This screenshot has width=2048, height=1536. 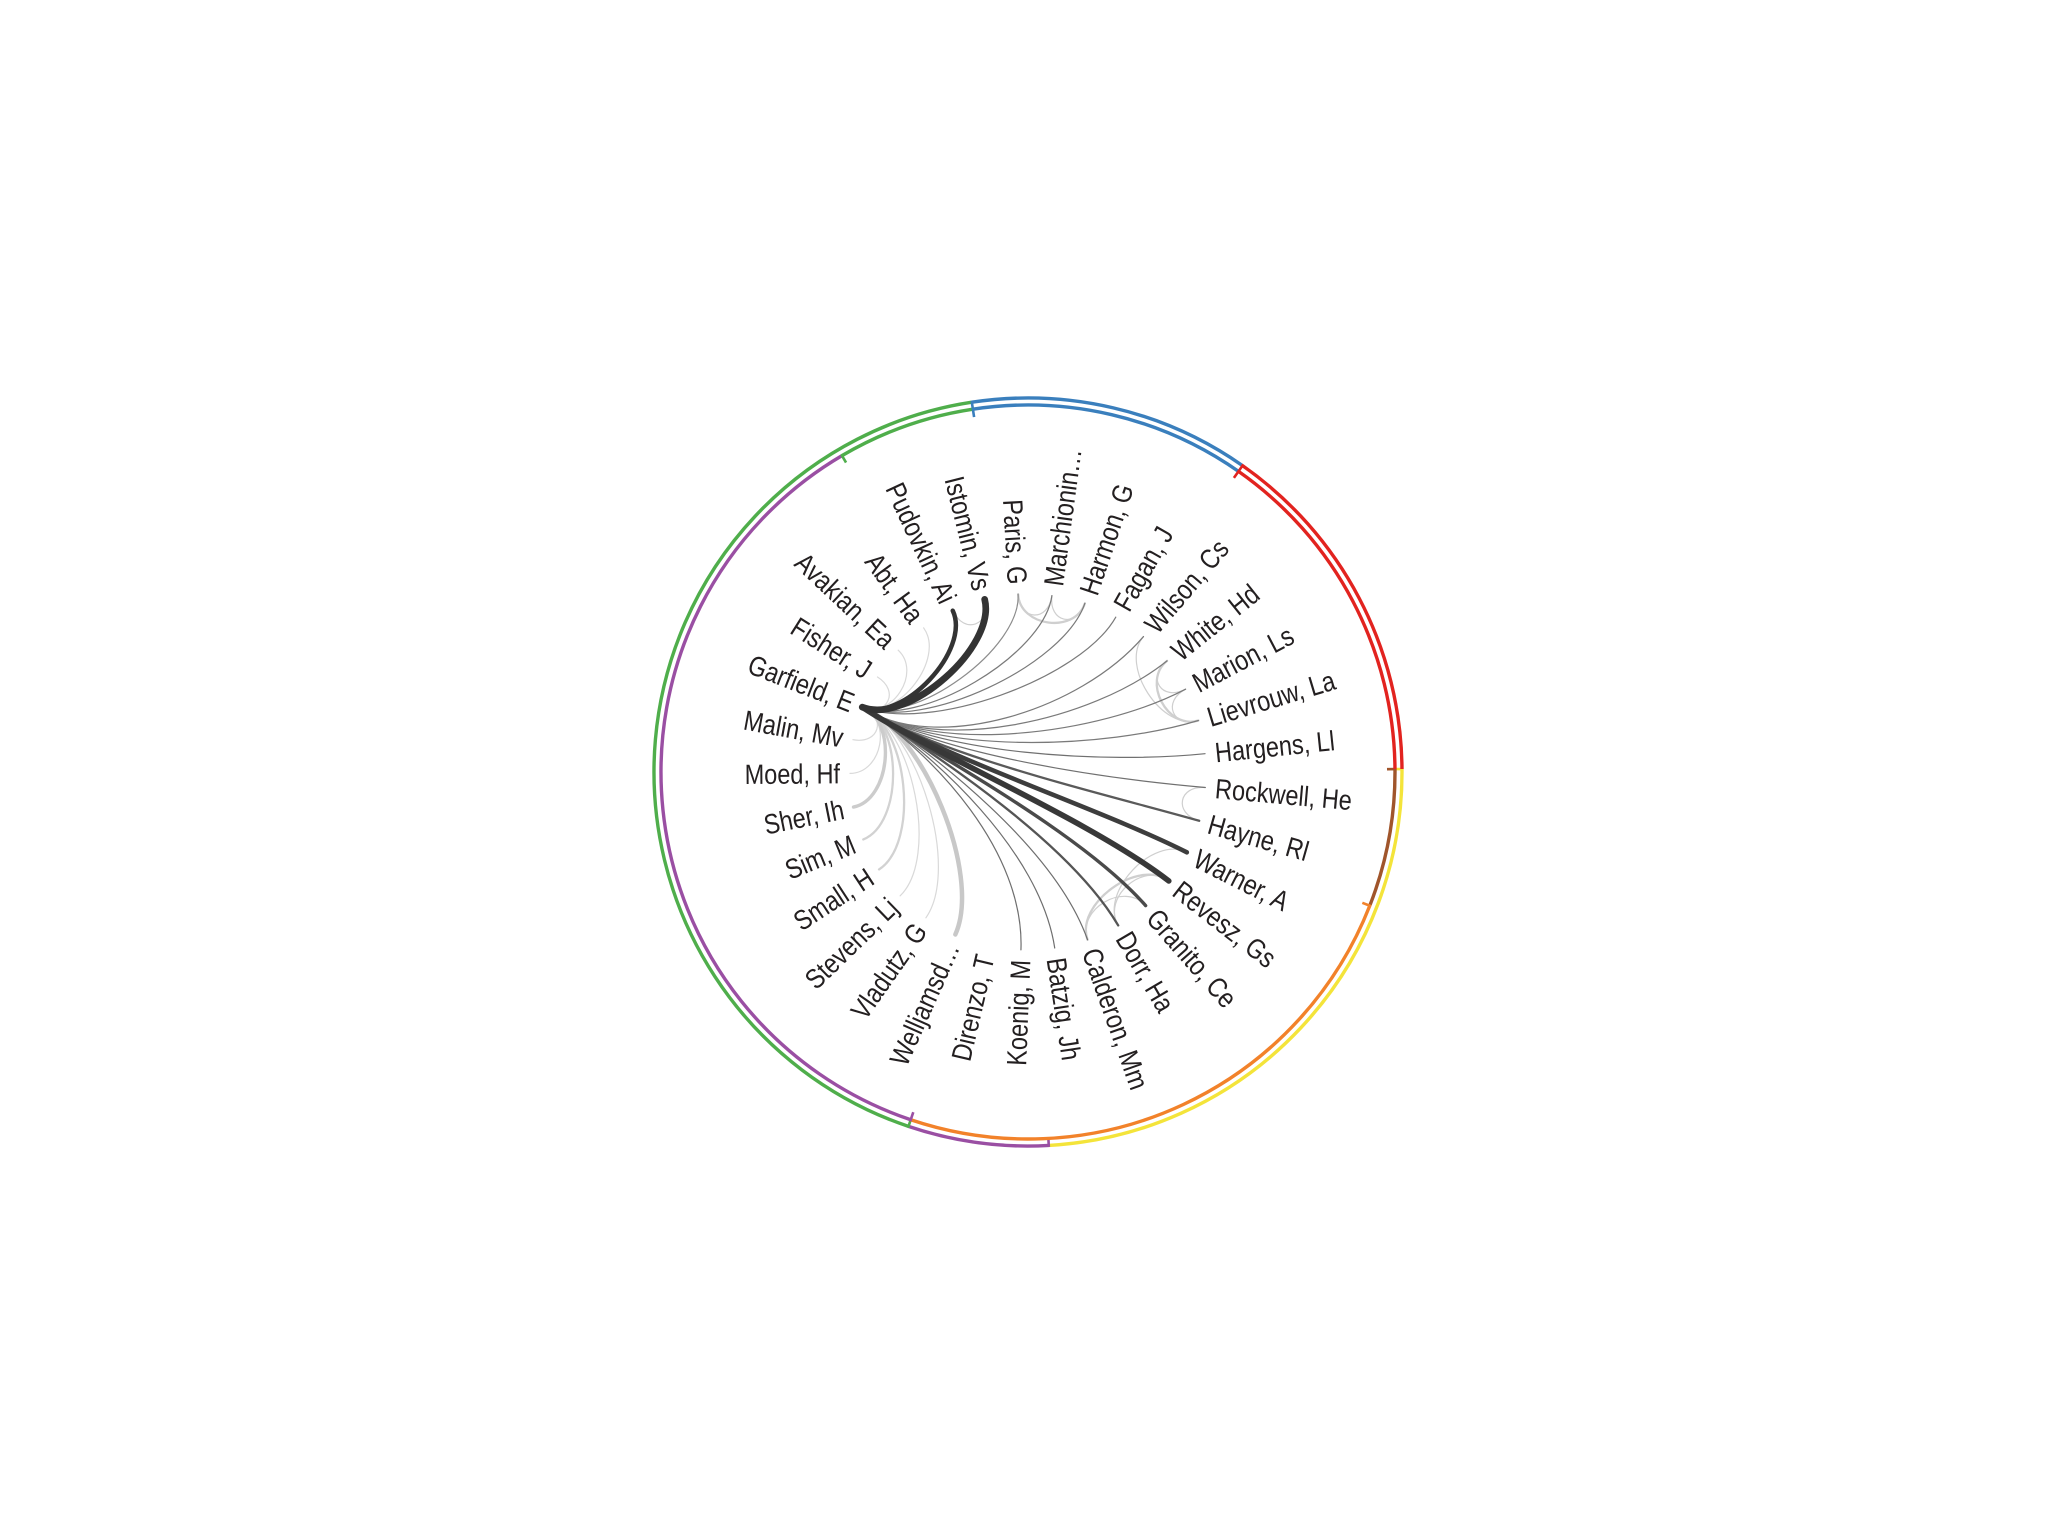 I want to click on author-label-koenig-m: Koenig, M, so click(x=1019, y=1012).